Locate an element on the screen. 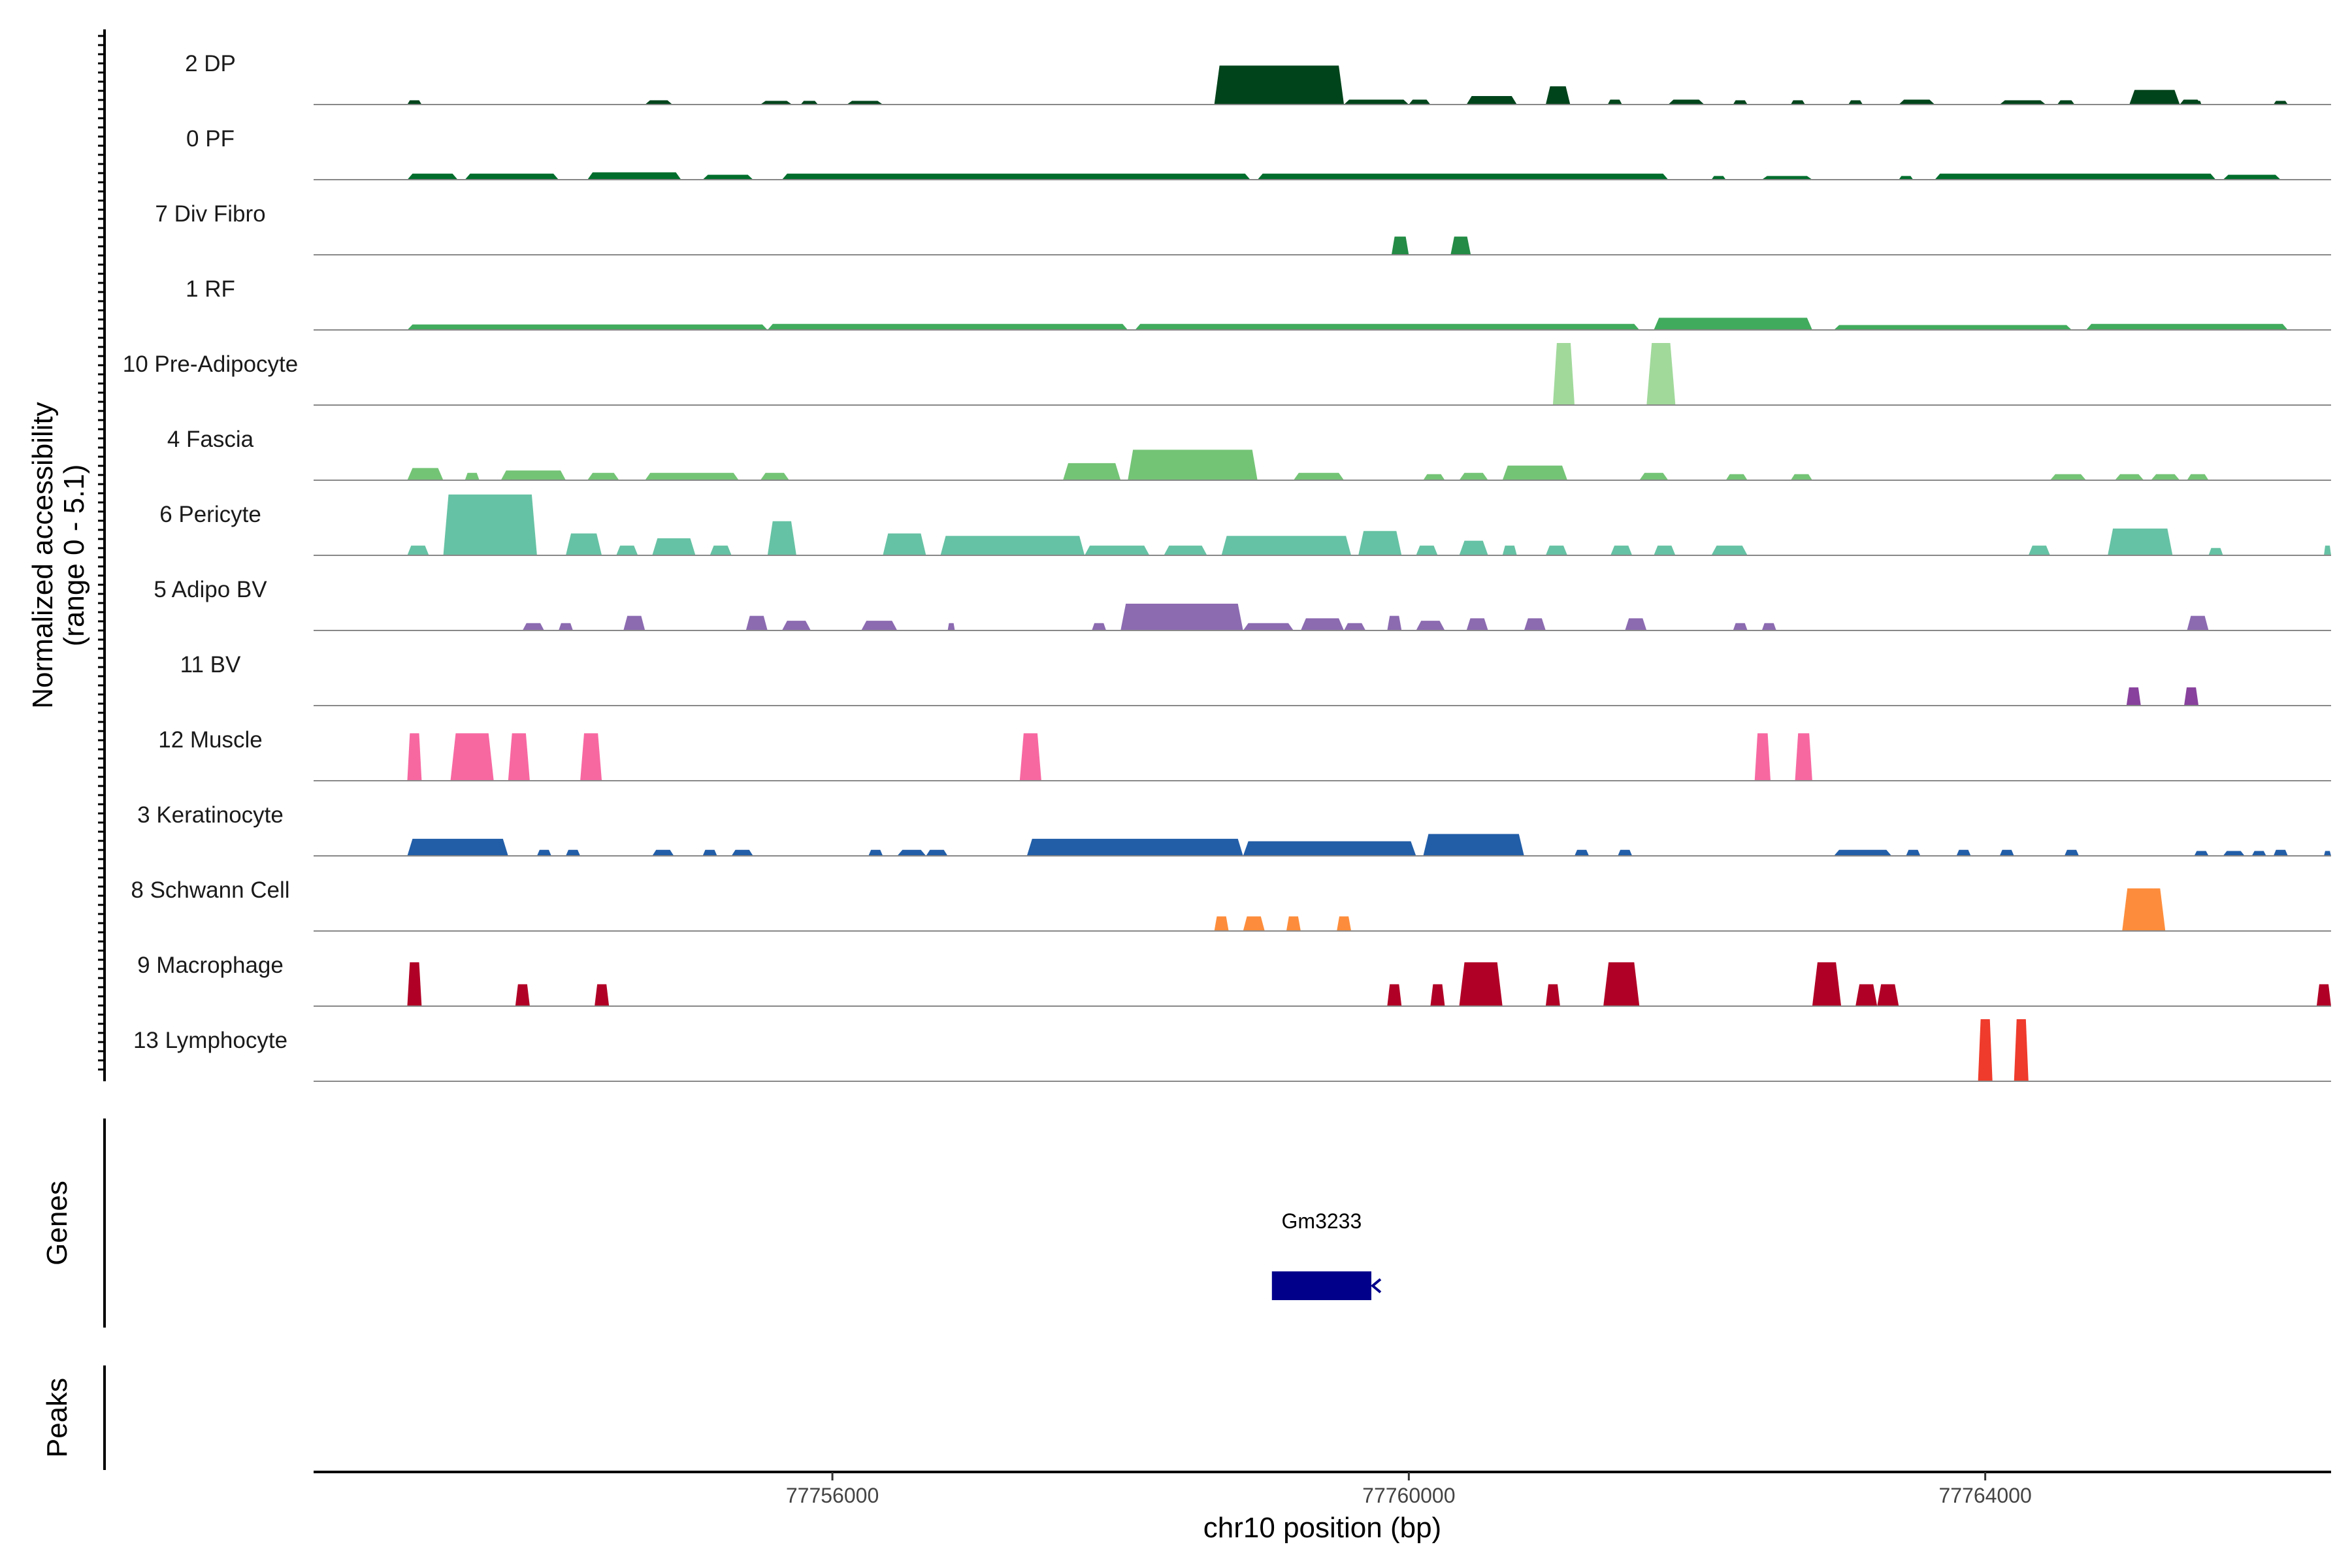 The width and height of the screenshot is (2352, 1568). track-13-lymphocyte: 13 Lymphocyte is located at coordinates (1232, 1050).